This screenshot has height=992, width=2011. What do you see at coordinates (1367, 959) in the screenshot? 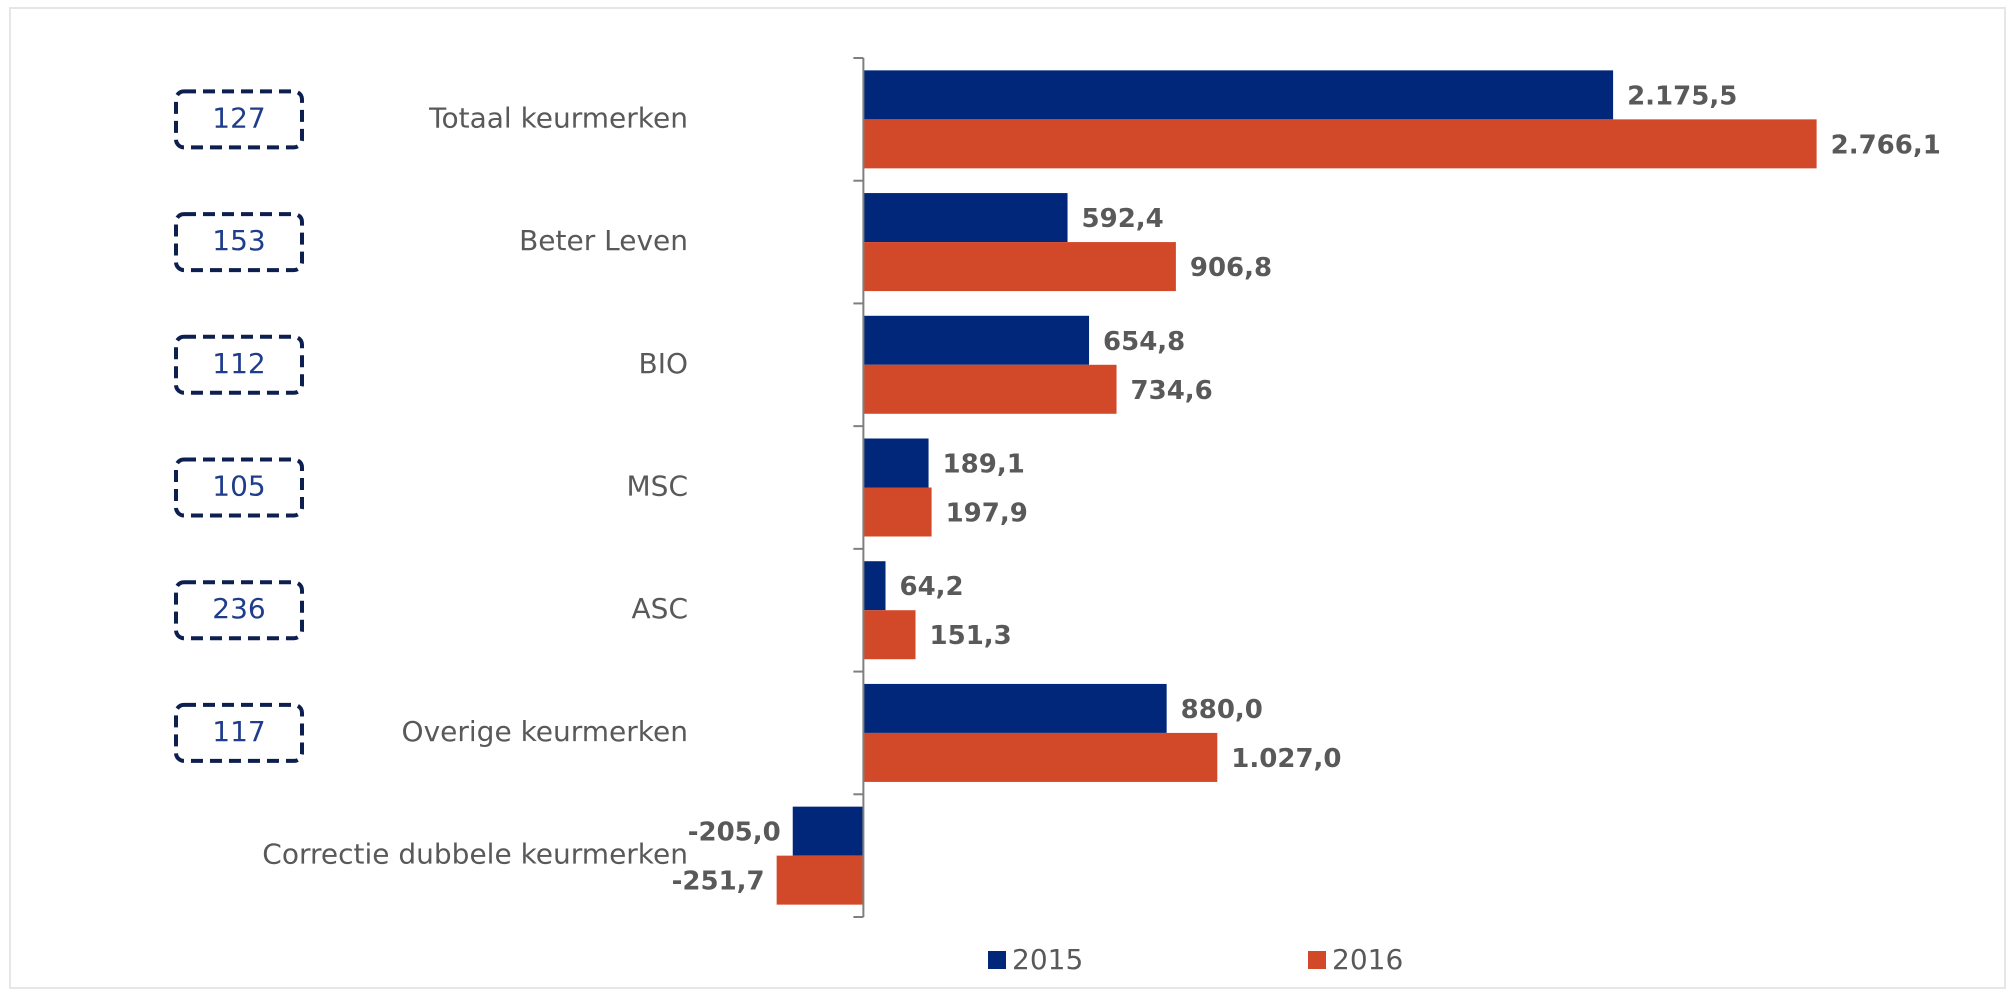
I see `legend-label: 2016` at bounding box center [1367, 959].